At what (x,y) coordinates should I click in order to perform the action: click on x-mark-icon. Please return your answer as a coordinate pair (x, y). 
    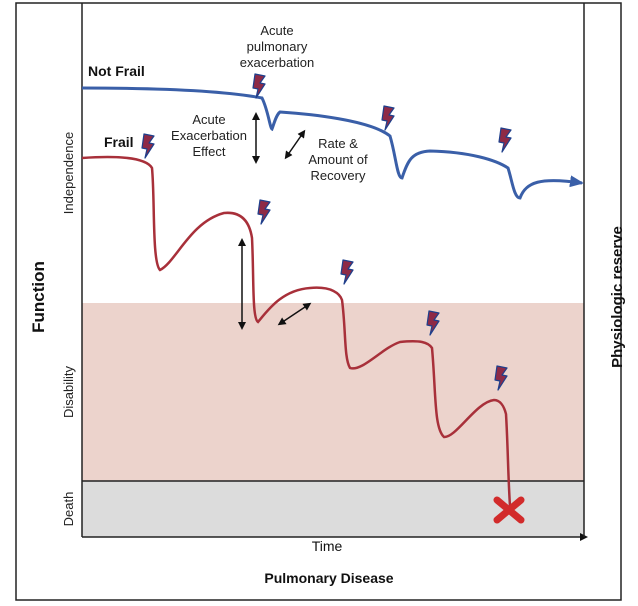
    Looking at the image, I should click on (509, 510).